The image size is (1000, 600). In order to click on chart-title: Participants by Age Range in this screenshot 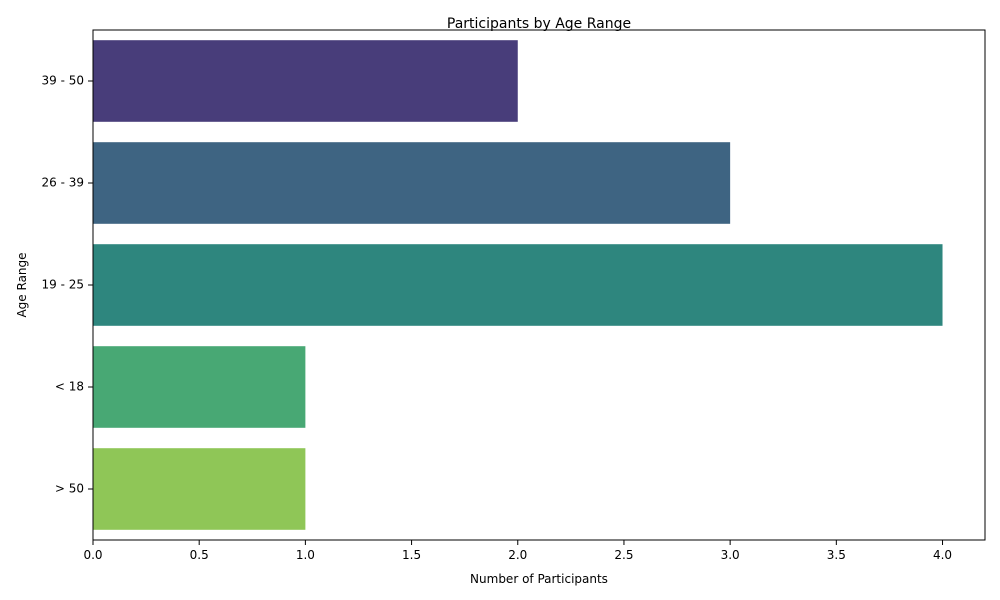, I will do `click(539, 24)`.